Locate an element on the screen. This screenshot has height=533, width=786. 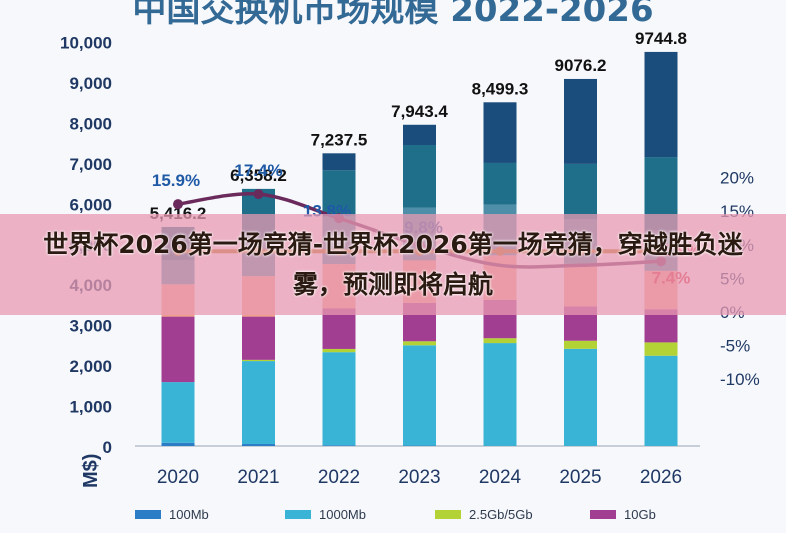
legend-item-2-5gb: 2.5Gb/5Gb is located at coordinates (484, 514).